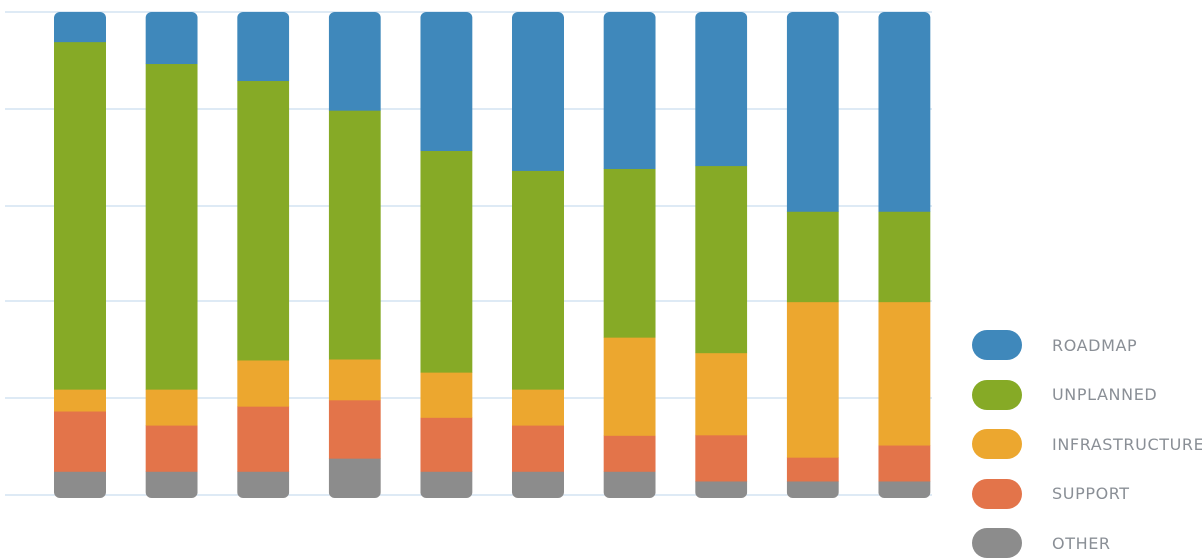  Describe the element at coordinates (812, 489) in the screenshot. I see `bar-9-segment-other` at that location.